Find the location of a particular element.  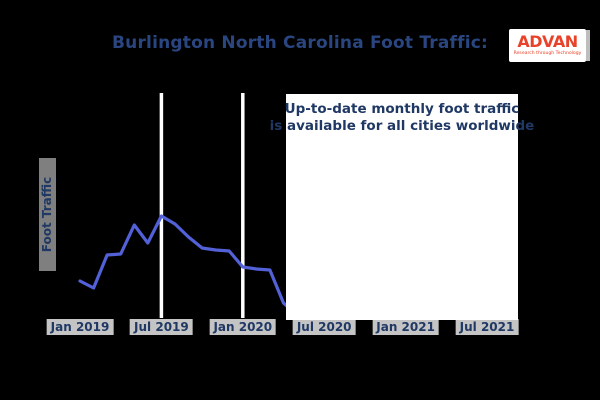

x-tick-label: Jan 2019 is located at coordinates (80, 327).